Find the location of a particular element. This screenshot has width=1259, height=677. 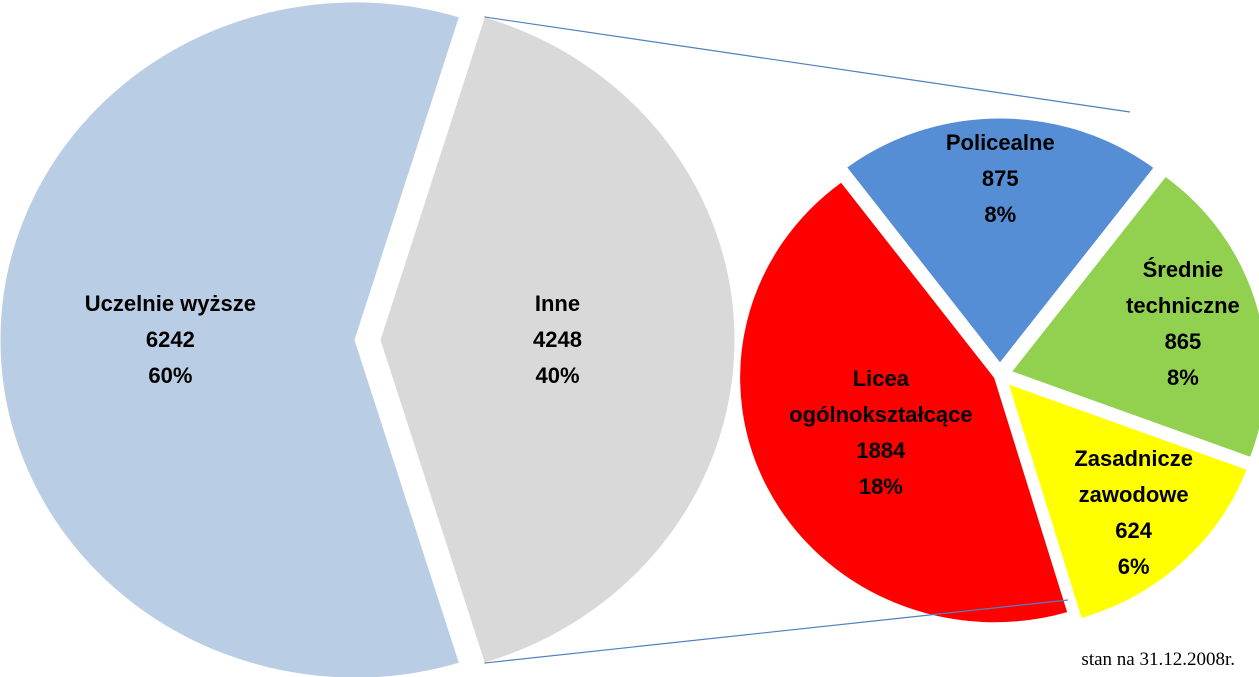

slice-label: Policealne 875 8% is located at coordinates (1000, 179).